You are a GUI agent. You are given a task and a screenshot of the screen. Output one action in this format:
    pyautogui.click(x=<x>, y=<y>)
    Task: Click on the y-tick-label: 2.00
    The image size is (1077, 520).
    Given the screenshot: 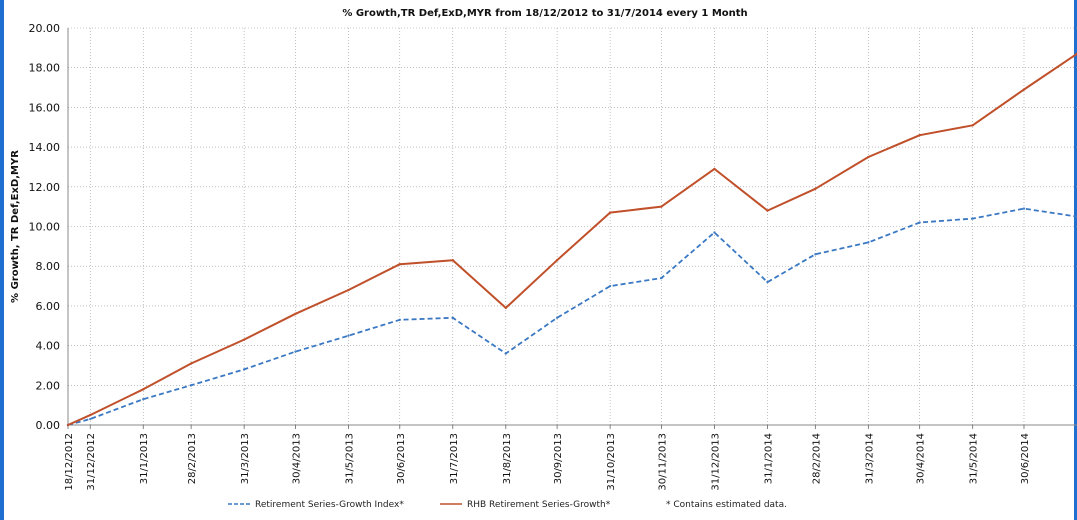 What is the action you would take?
    pyautogui.click(x=48, y=385)
    